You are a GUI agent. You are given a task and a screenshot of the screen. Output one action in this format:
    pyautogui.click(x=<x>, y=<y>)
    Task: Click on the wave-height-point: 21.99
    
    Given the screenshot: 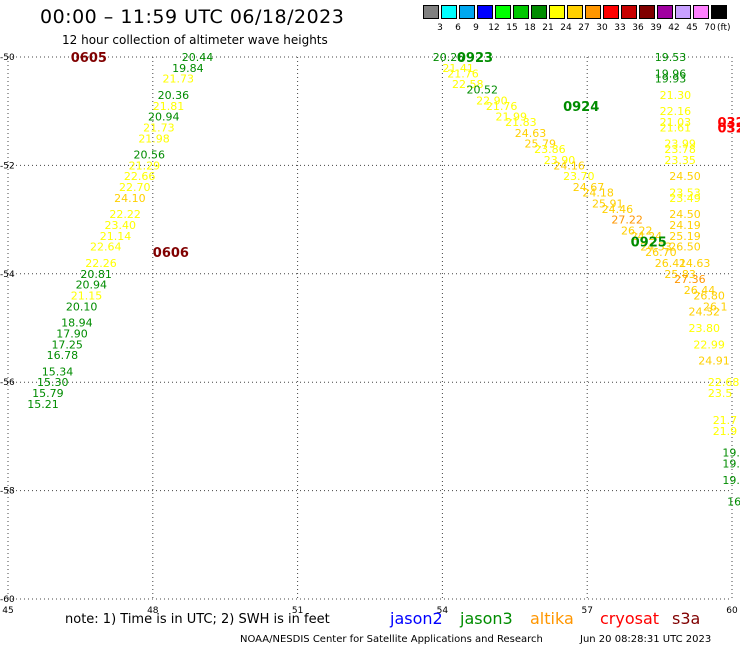 What is the action you would take?
    pyautogui.click(x=511, y=117)
    